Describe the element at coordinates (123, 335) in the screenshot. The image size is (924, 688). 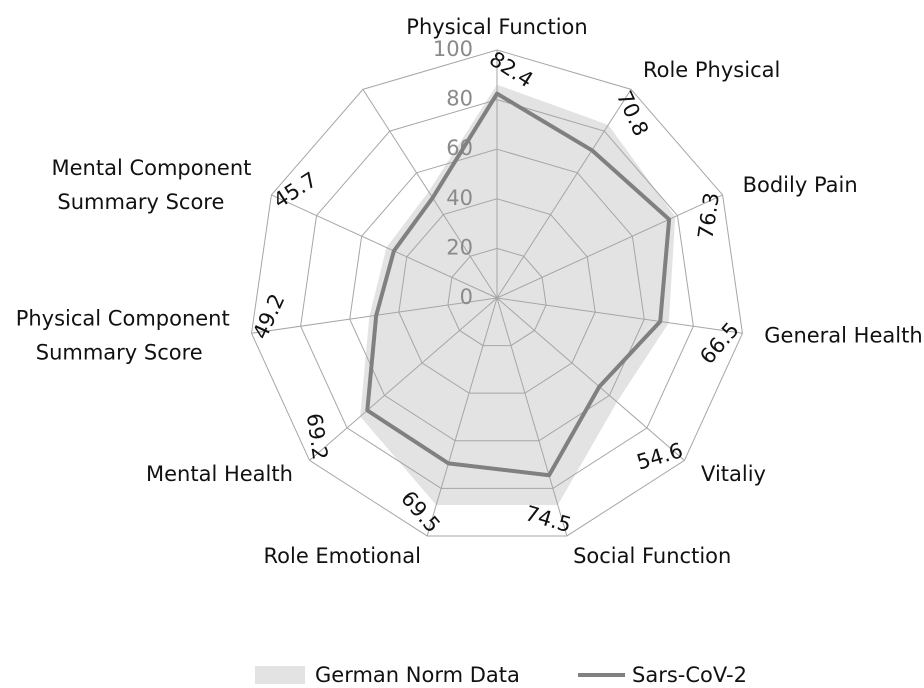
I see `category-label: Physical Component Summary Score` at that location.